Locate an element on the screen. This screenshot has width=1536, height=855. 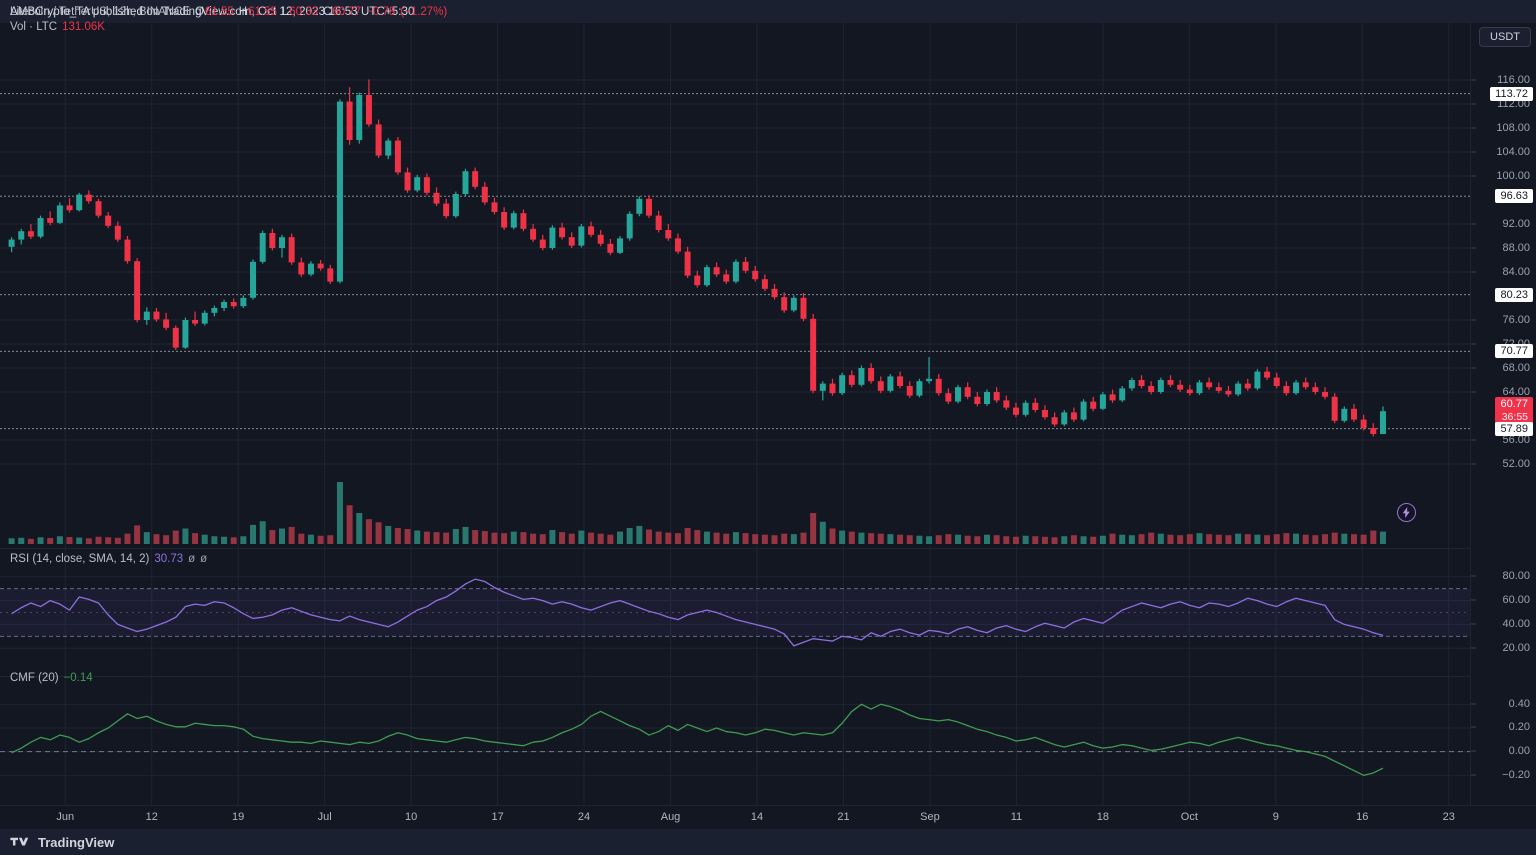
price-tag-value: 70.77 is located at coordinates (1514, 351).